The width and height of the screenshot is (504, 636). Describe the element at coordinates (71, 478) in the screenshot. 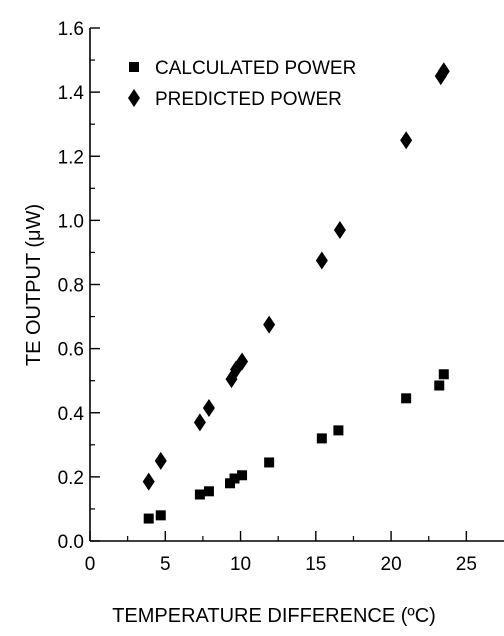

I see `y-tick-label: 0.2` at that location.